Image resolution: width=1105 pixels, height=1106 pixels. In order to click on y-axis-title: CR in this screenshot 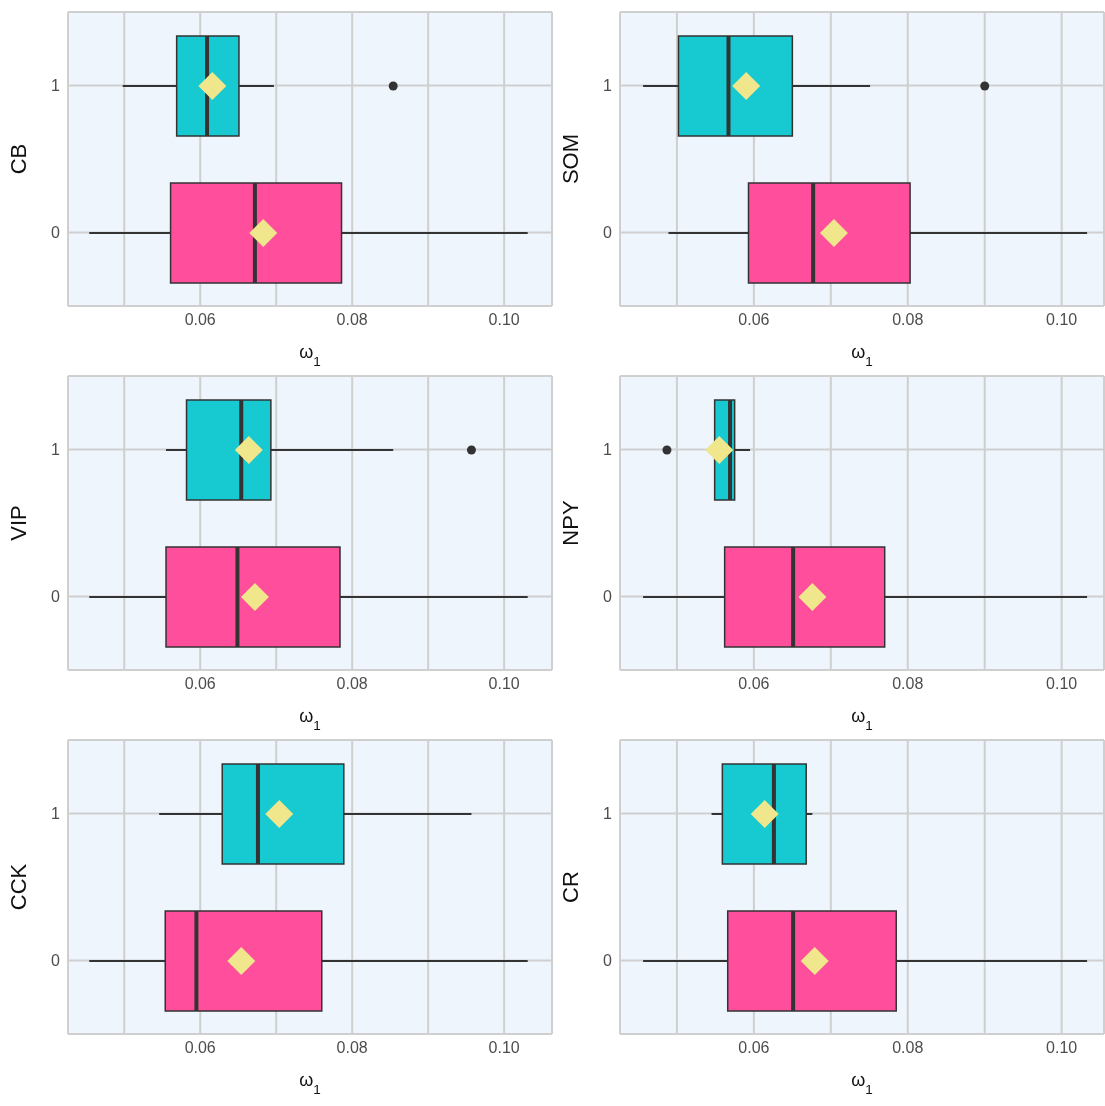, I will do `click(570, 887)`.